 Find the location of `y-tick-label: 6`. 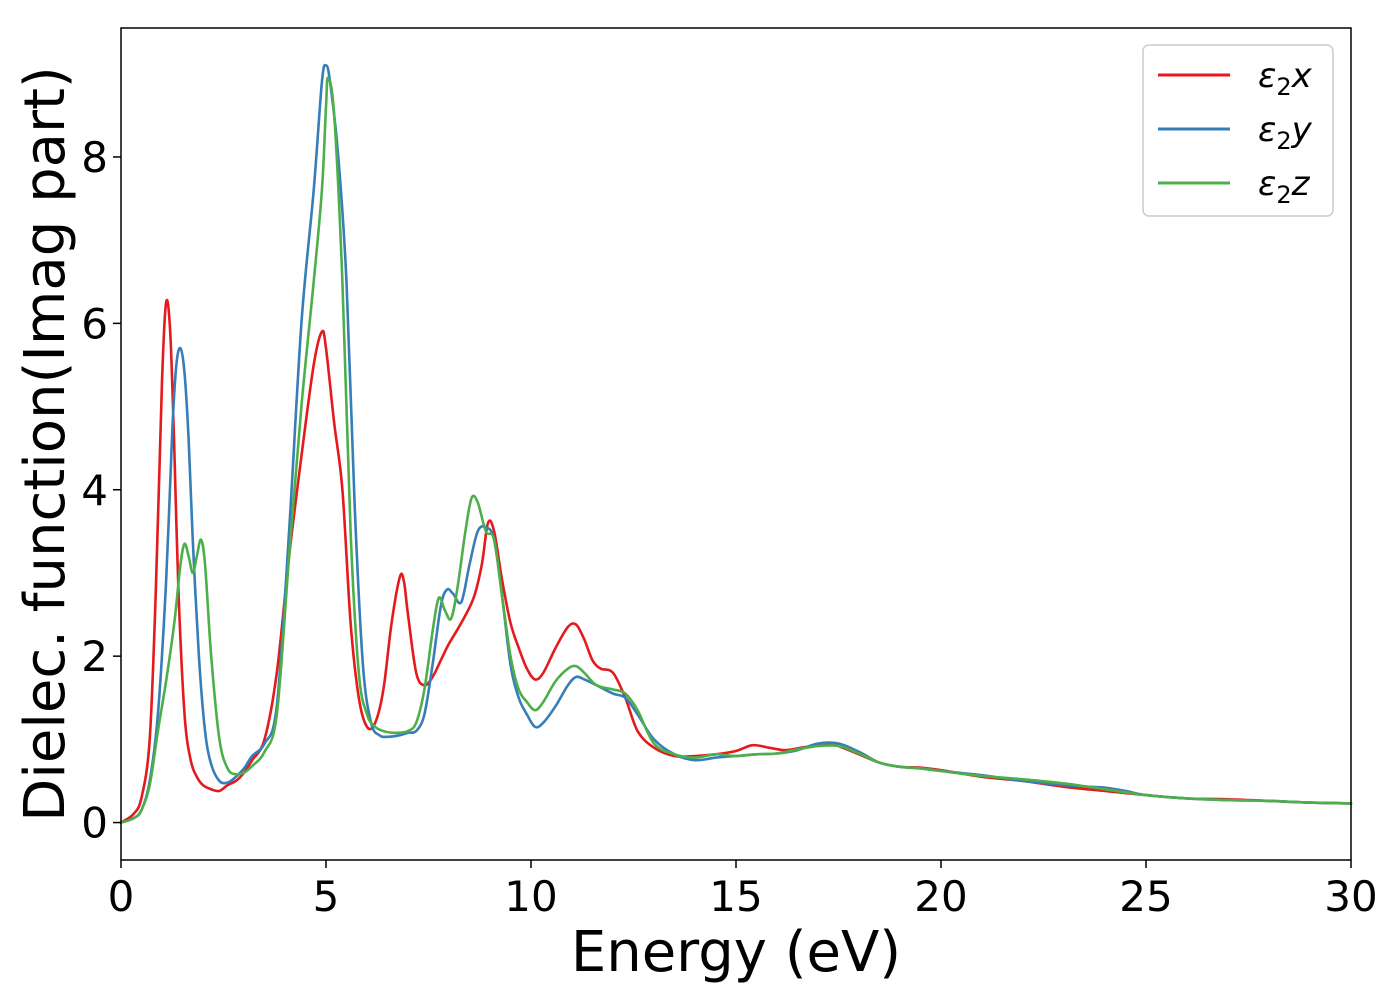

y-tick-label: 6 is located at coordinates (94, 323).